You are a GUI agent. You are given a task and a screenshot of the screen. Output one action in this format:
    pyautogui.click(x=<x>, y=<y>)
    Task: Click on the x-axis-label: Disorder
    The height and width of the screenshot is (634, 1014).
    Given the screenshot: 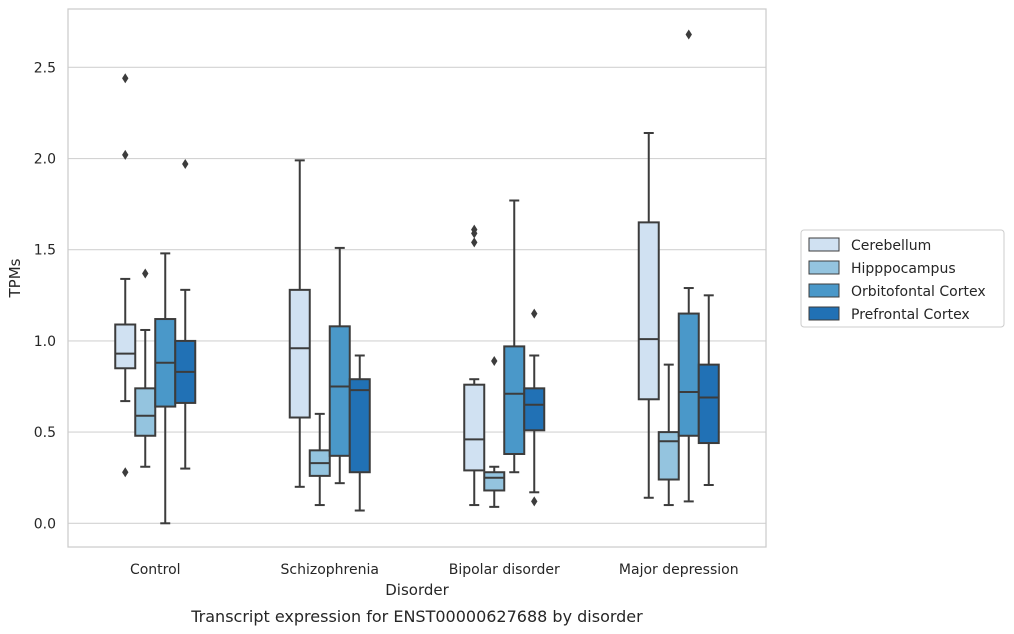 What is the action you would take?
    pyautogui.click(x=417, y=590)
    